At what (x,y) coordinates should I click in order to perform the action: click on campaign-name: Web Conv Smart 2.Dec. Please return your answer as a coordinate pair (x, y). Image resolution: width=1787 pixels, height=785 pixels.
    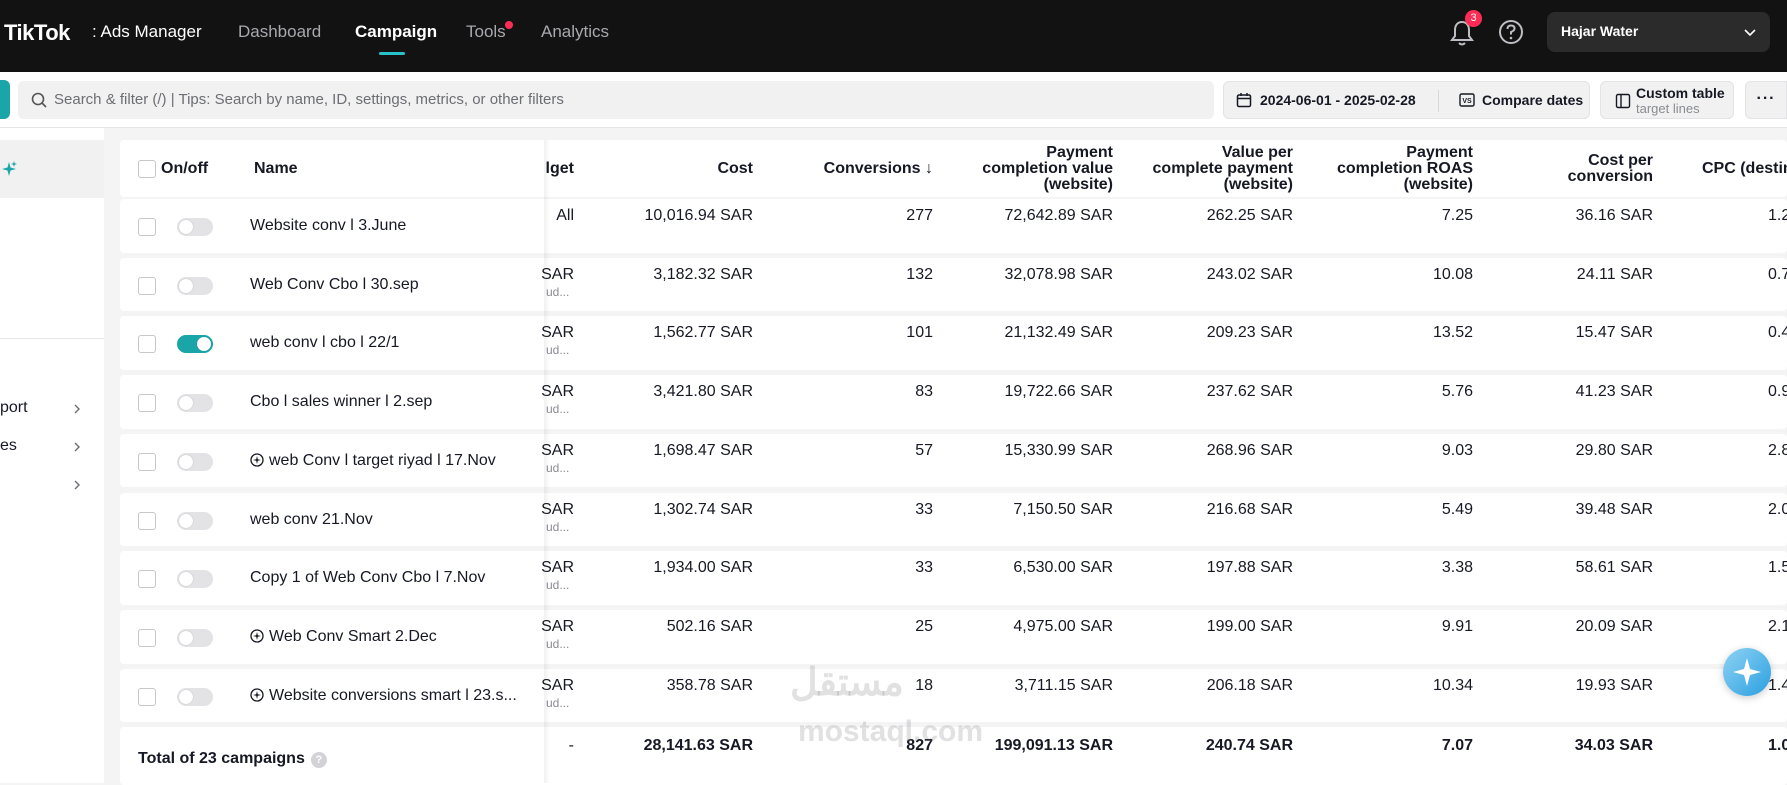
    Looking at the image, I should click on (353, 636).